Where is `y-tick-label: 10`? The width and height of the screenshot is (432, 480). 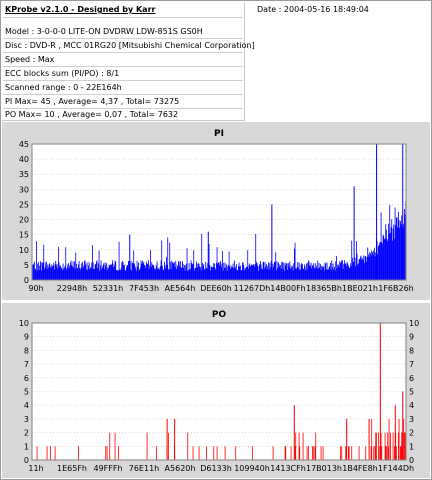 y-tick-label: 10 is located at coordinates (24, 250).